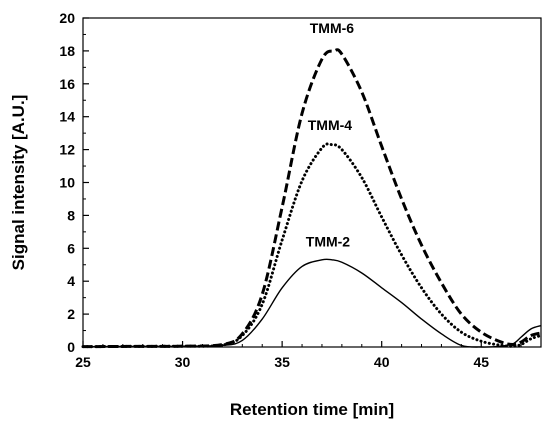  Describe the element at coordinates (67, 51) in the screenshot. I see `y-tick-label: 18` at that location.